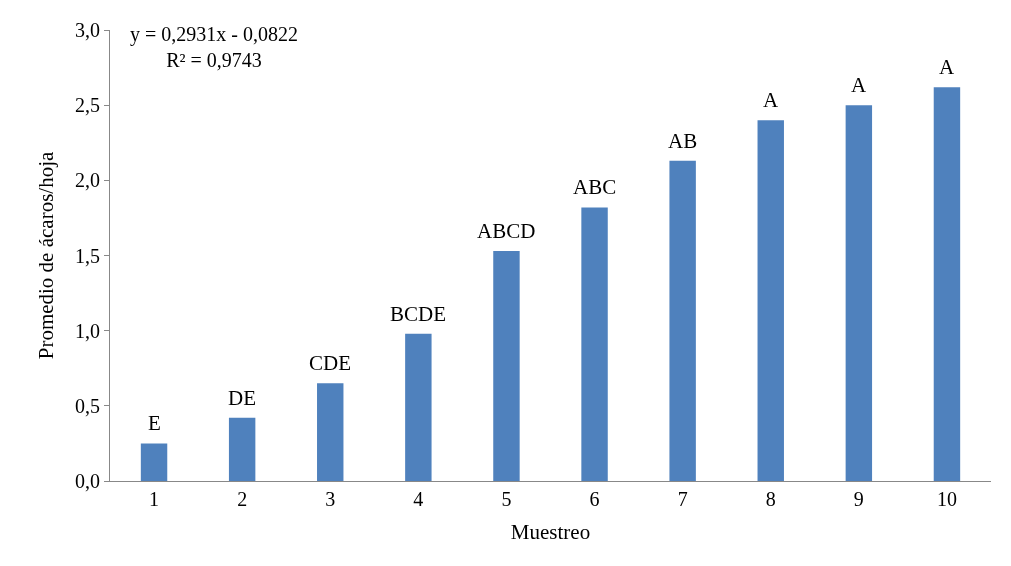 This screenshot has width=1011, height=566. I want to click on annotation: AB, so click(683, 141).